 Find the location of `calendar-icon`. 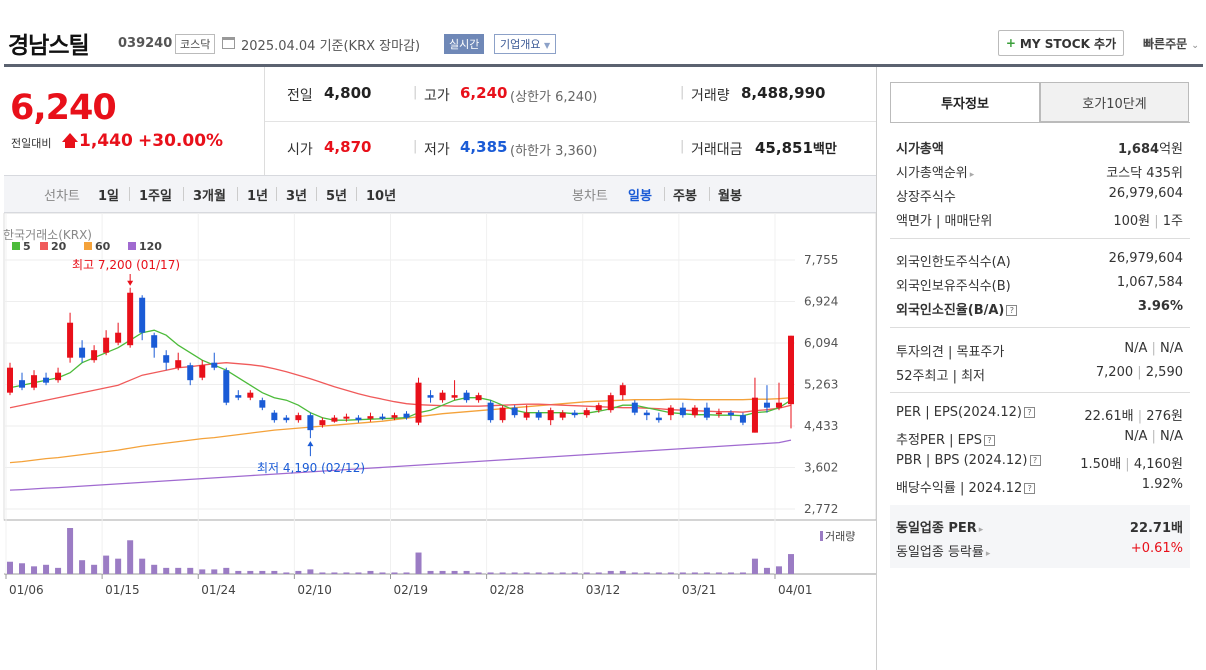

calendar-icon is located at coordinates (228, 43).